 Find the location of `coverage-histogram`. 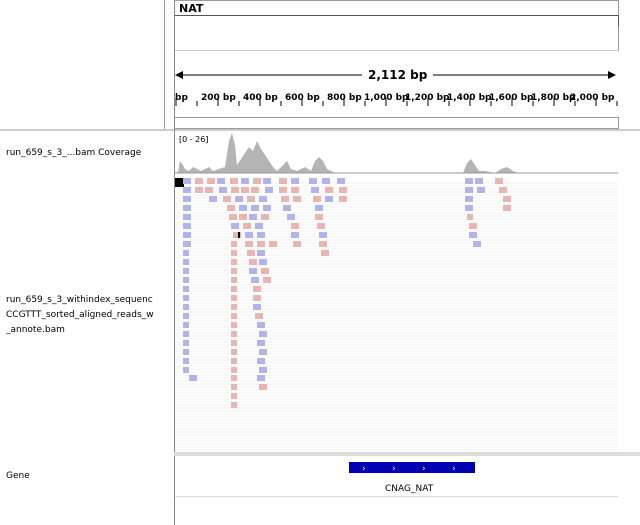

coverage-histogram is located at coordinates (396, 153).